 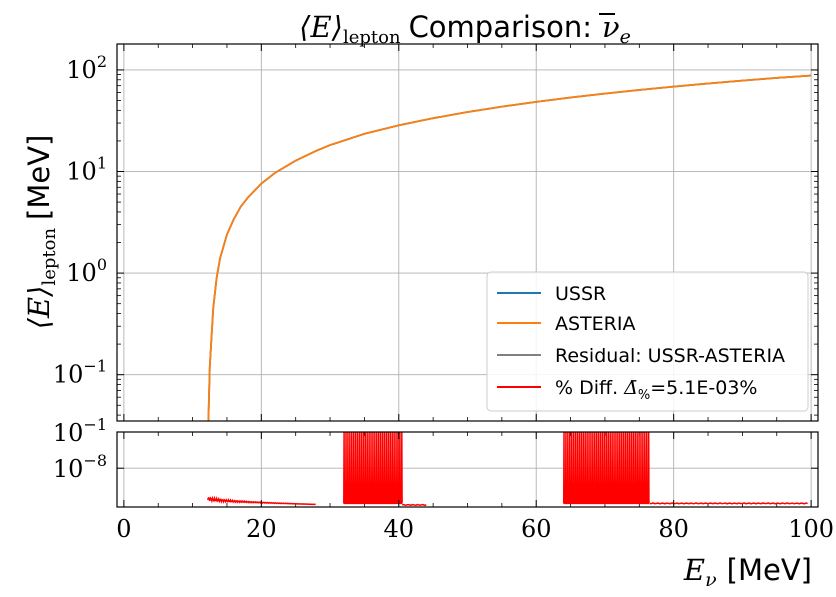 I want to click on legend-pctdiff-prefix: % Diff., so click(x=586, y=388).